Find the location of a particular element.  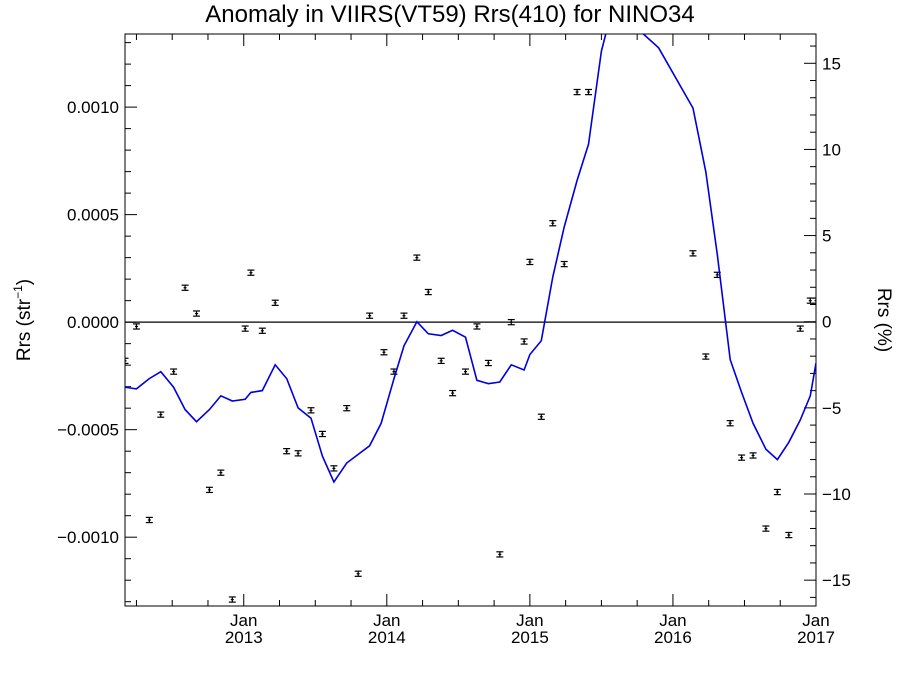

y-axis-left-title: Rrs (str−1) is located at coordinates (23, 320).